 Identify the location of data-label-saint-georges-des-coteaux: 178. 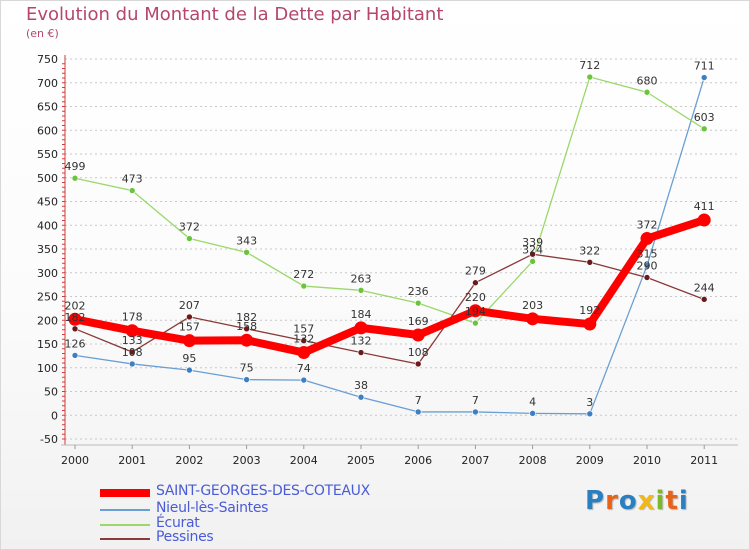
(132, 317).